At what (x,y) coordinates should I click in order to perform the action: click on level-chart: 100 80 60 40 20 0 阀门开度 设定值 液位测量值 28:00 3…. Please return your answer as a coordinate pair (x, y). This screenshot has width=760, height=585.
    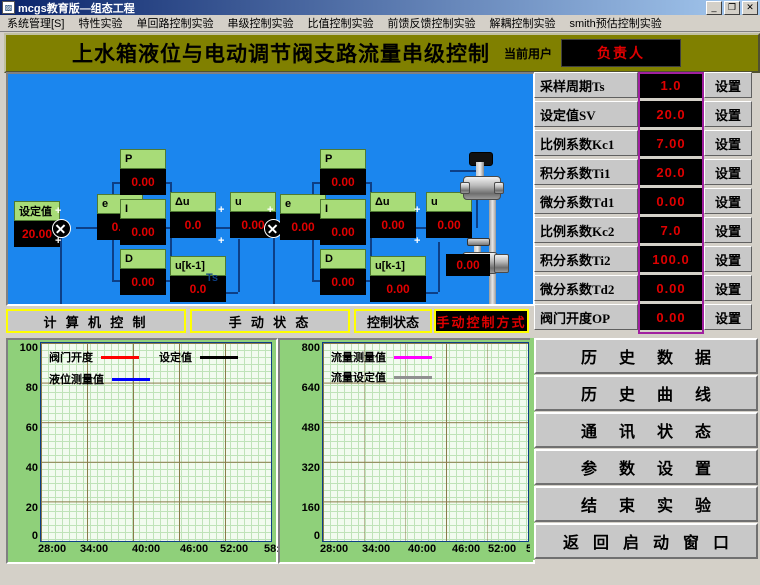
    Looking at the image, I should click on (149, 451).